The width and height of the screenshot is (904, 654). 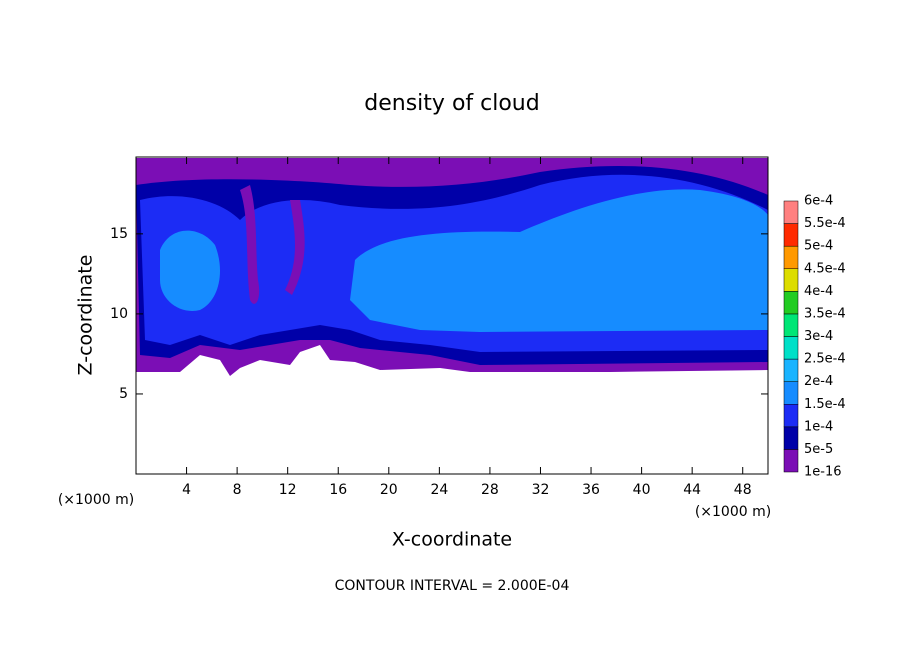 What do you see at coordinates (237, 490) in the screenshot?
I see `x-tick-label: 8` at bounding box center [237, 490].